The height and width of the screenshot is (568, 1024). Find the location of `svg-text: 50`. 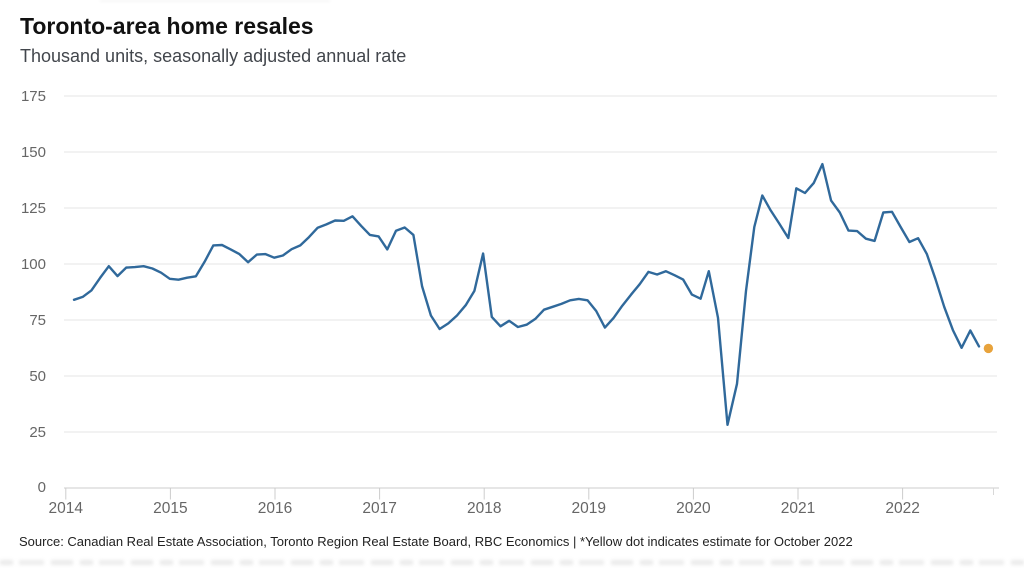

svg-text: 50 is located at coordinates (37, 376).